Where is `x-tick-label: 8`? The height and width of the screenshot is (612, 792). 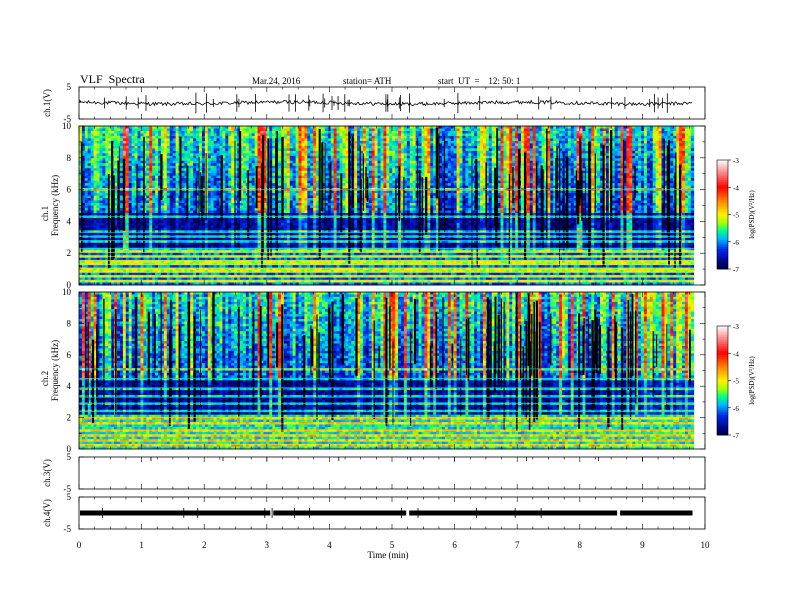 x-tick-label: 8 is located at coordinates (580, 545).